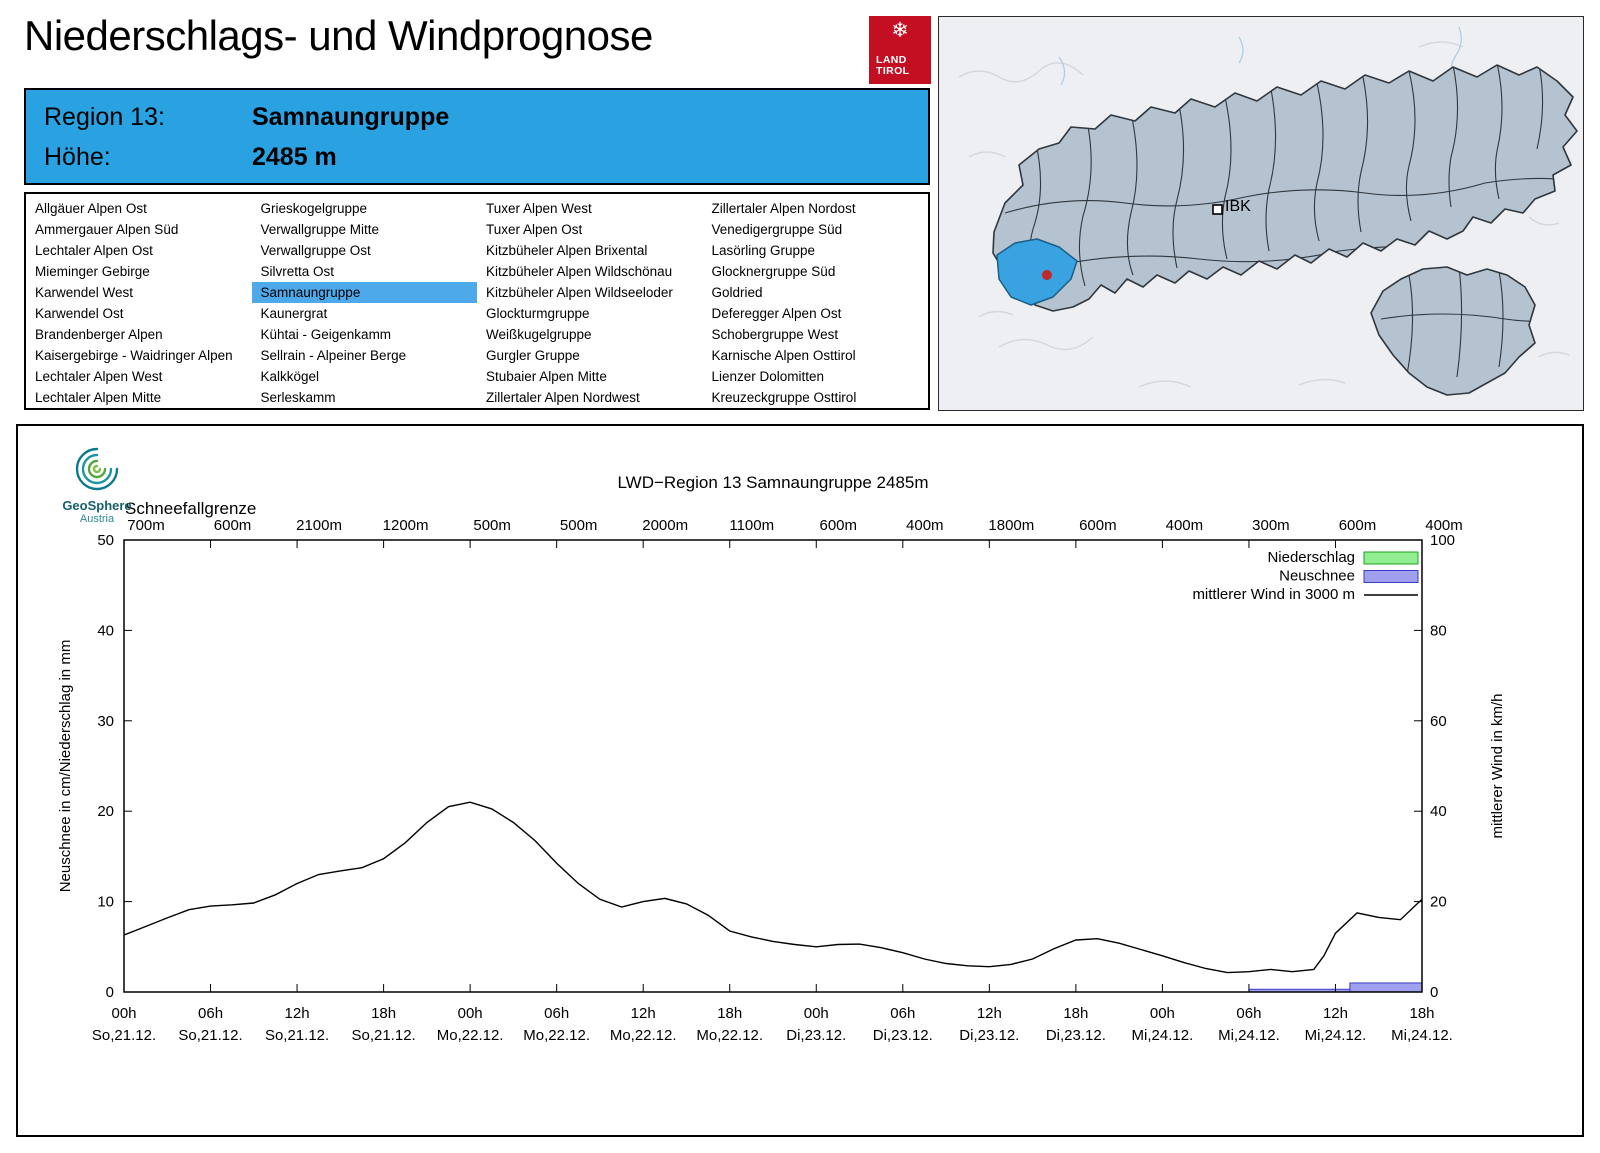 Image resolution: width=1600 pixels, height=1153 pixels. Describe the element at coordinates (99, 376) in the screenshot. I see `region-item: Lechtaler Alpen West` at that location.